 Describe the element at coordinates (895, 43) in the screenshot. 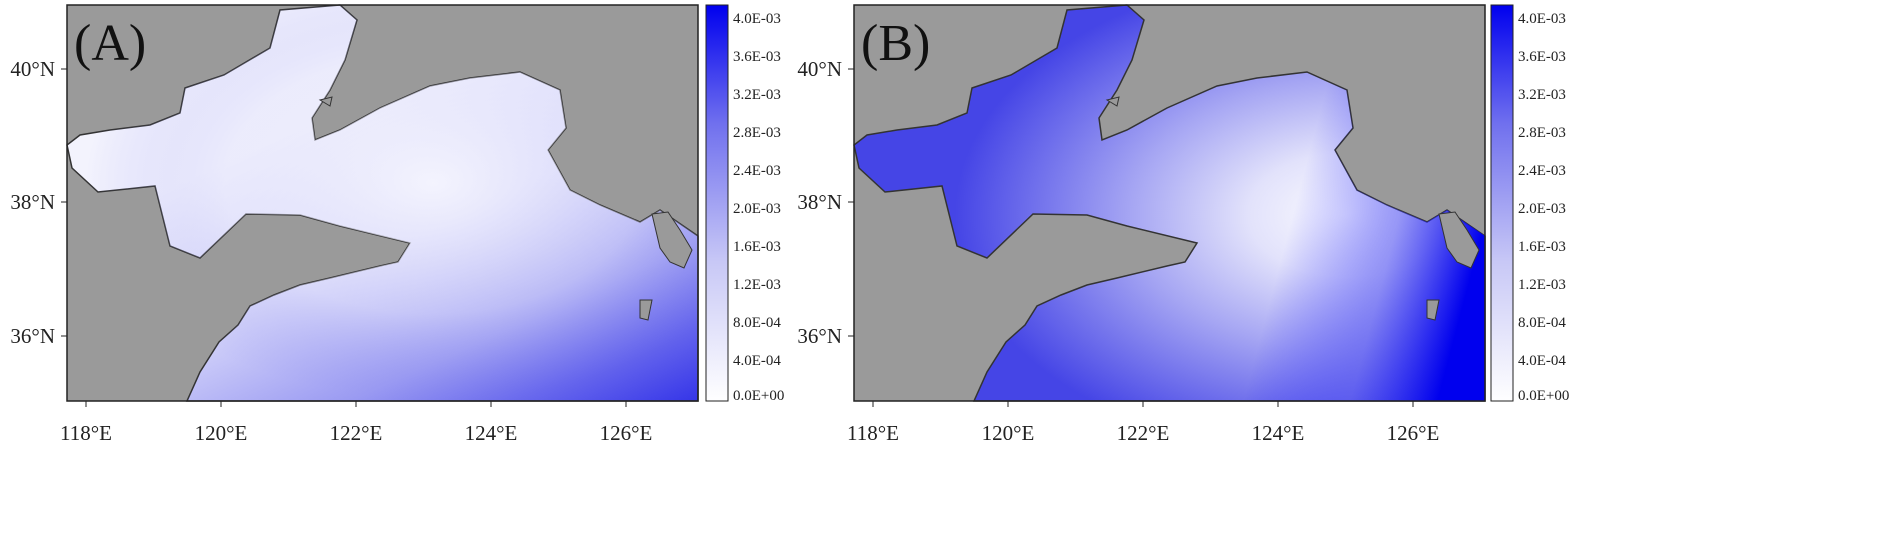

I see `panel-label: (B)` at that location.